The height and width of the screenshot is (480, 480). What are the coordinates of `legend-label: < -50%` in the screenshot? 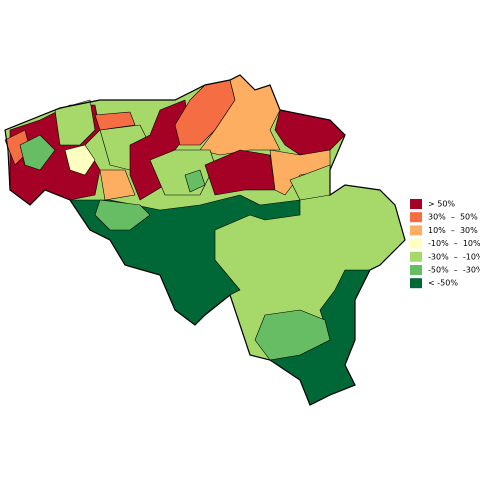 It's located at (443, 283).